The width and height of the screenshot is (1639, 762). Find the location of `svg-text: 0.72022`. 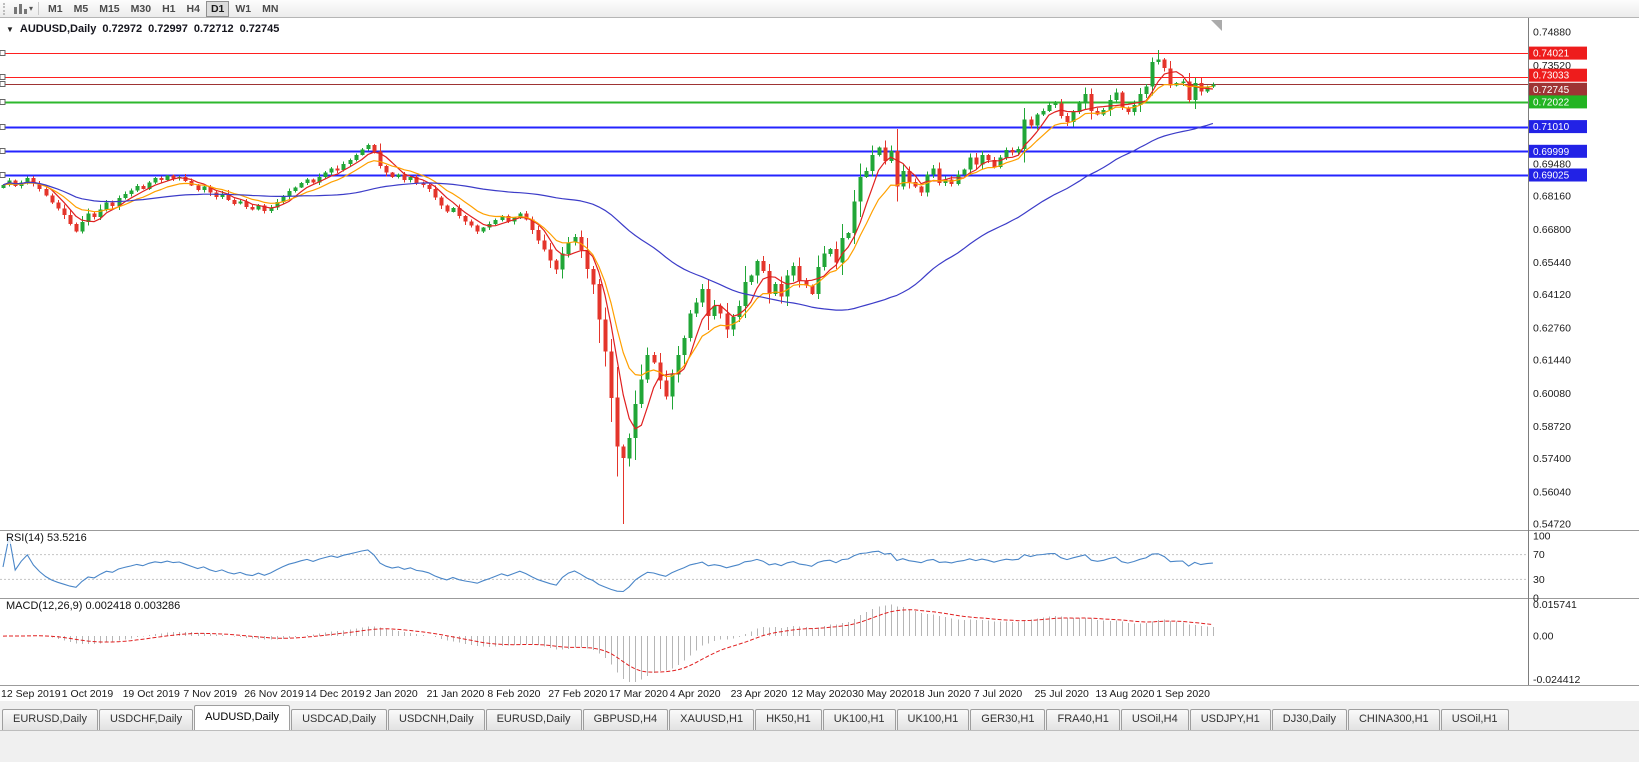

svg-text: 0.72022 is located at coordinates (1551, 102).